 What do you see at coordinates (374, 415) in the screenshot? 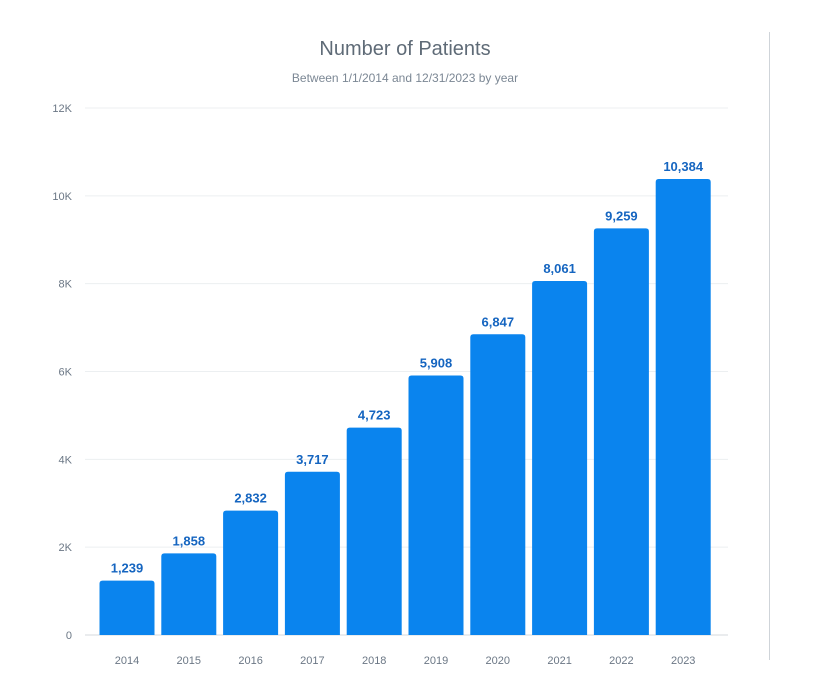
I see `data-label: 4,723` at bounding box center [374, 415].